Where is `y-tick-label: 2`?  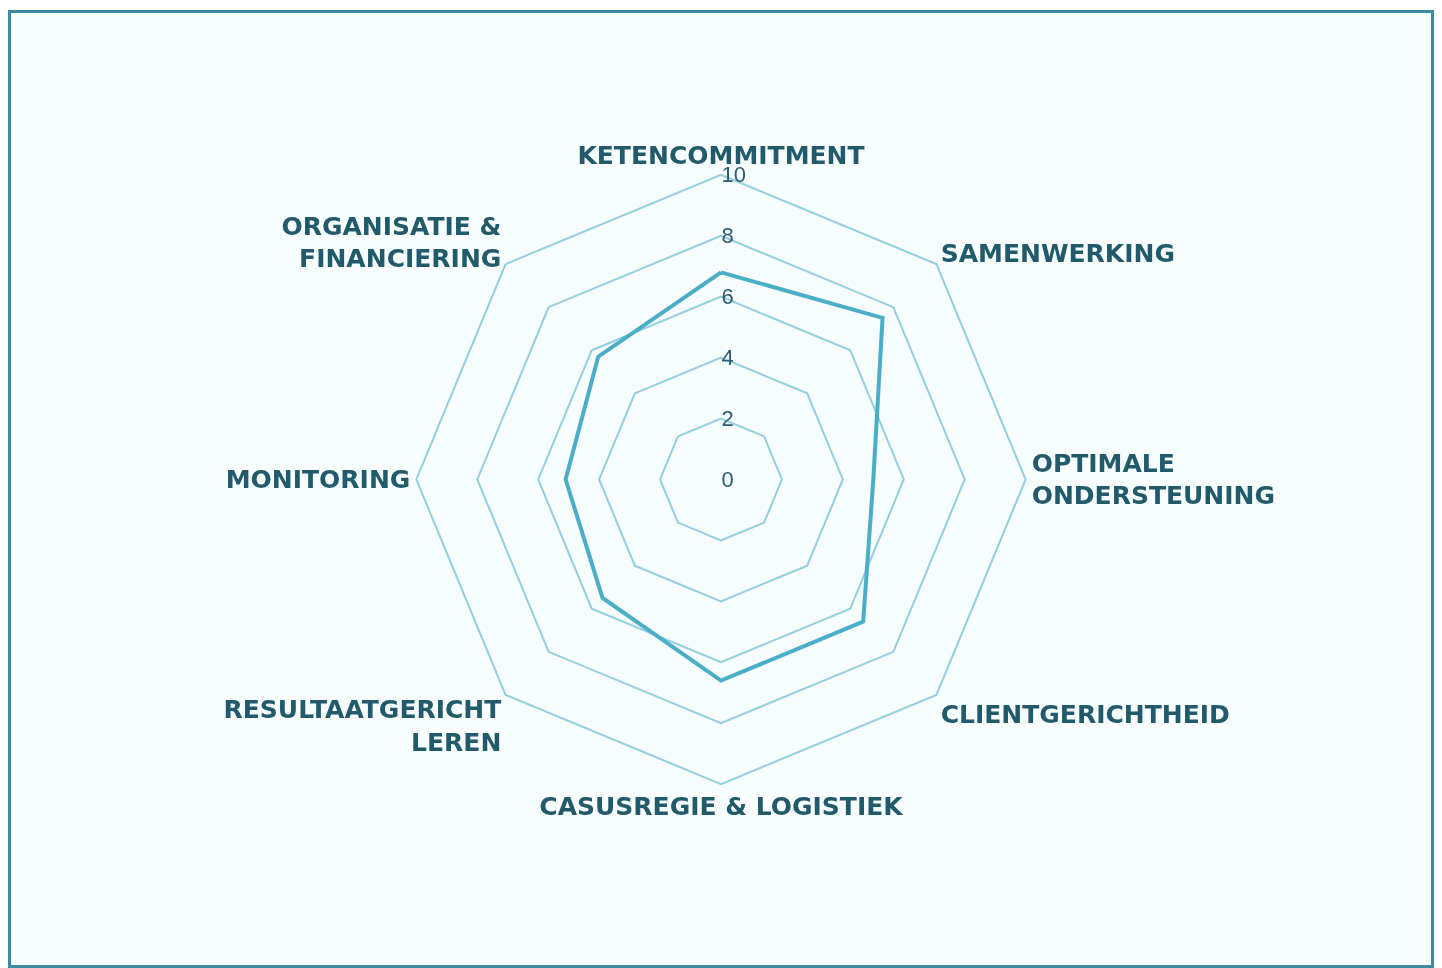
y-tick-label: 2 is located at coordinates (727, 418).